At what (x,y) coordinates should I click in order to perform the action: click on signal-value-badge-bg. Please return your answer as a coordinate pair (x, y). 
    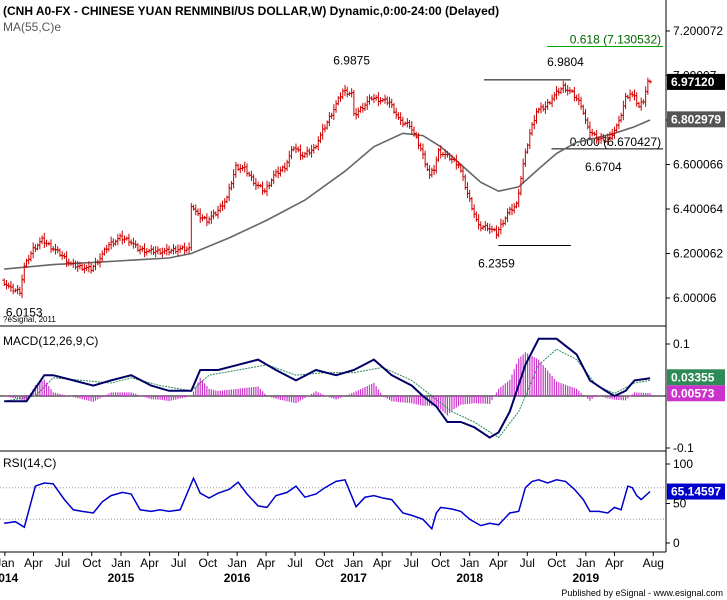
    Looking at the image, I should click on (696, 393).